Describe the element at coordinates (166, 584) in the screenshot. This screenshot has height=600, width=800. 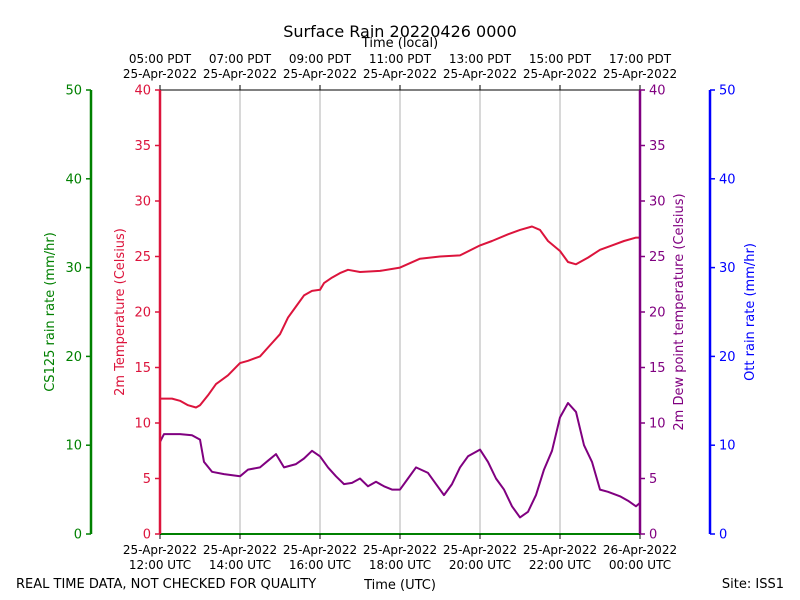
I see `footer-quality-note: REAL TIME DATA, NOT CHECKED FOR QUALITY` at that location.